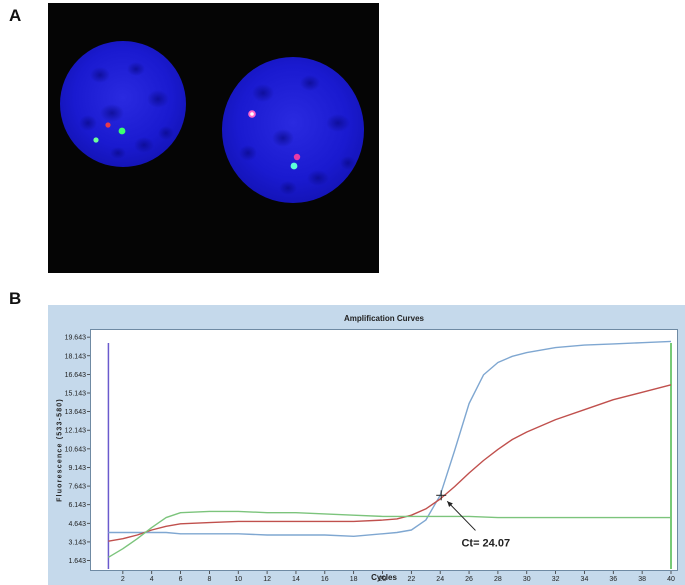 The height and width of the screenshot is (585, 685). I want to click on panel-b-label: B, so click(15, 298).